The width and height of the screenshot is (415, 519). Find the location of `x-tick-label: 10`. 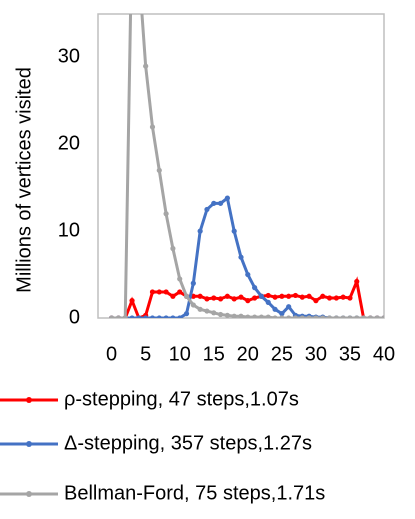

x-tick-label: 10 is located at coordinates (180, 354).